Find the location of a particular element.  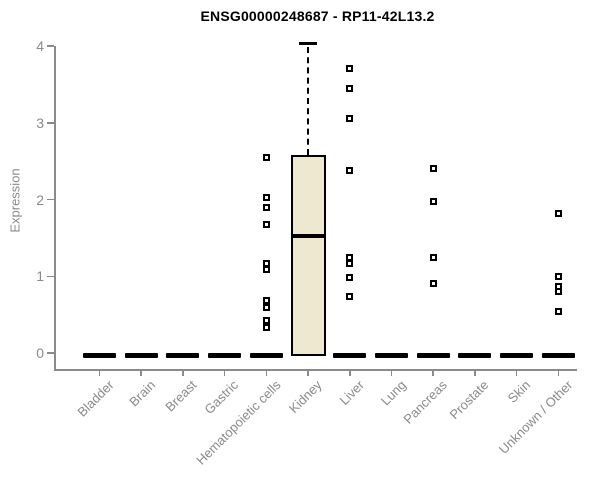

x-tick-label: Liver is located at coordinates (351, 392).